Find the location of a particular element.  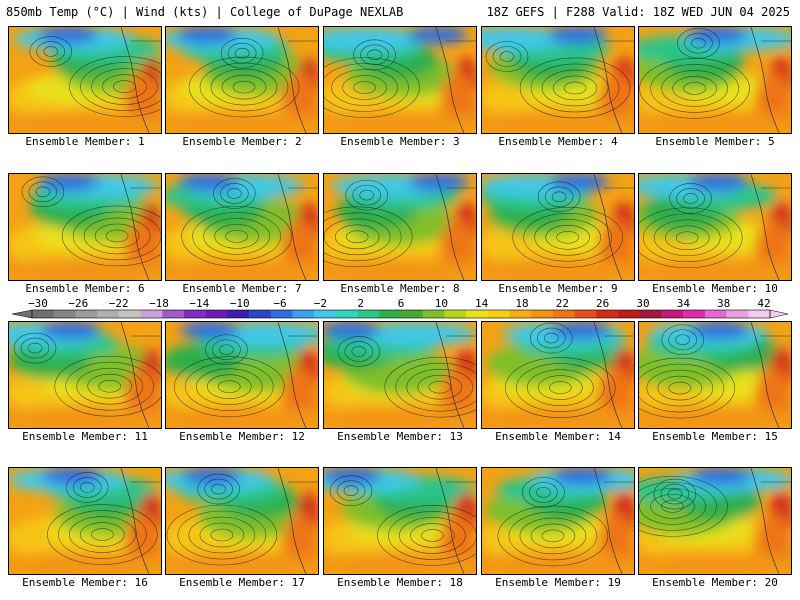

colorbar-tick-label: 30 is located at coordinates (643, 303).